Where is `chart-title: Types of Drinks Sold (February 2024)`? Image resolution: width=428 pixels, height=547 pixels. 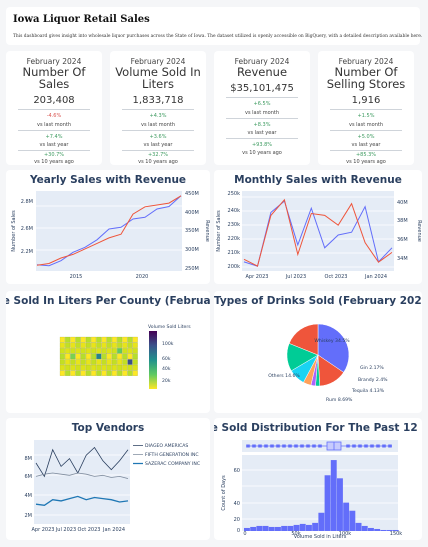
chart-title: Types of Drinks Sold (February 2024) is located at coordinates (318, 301).